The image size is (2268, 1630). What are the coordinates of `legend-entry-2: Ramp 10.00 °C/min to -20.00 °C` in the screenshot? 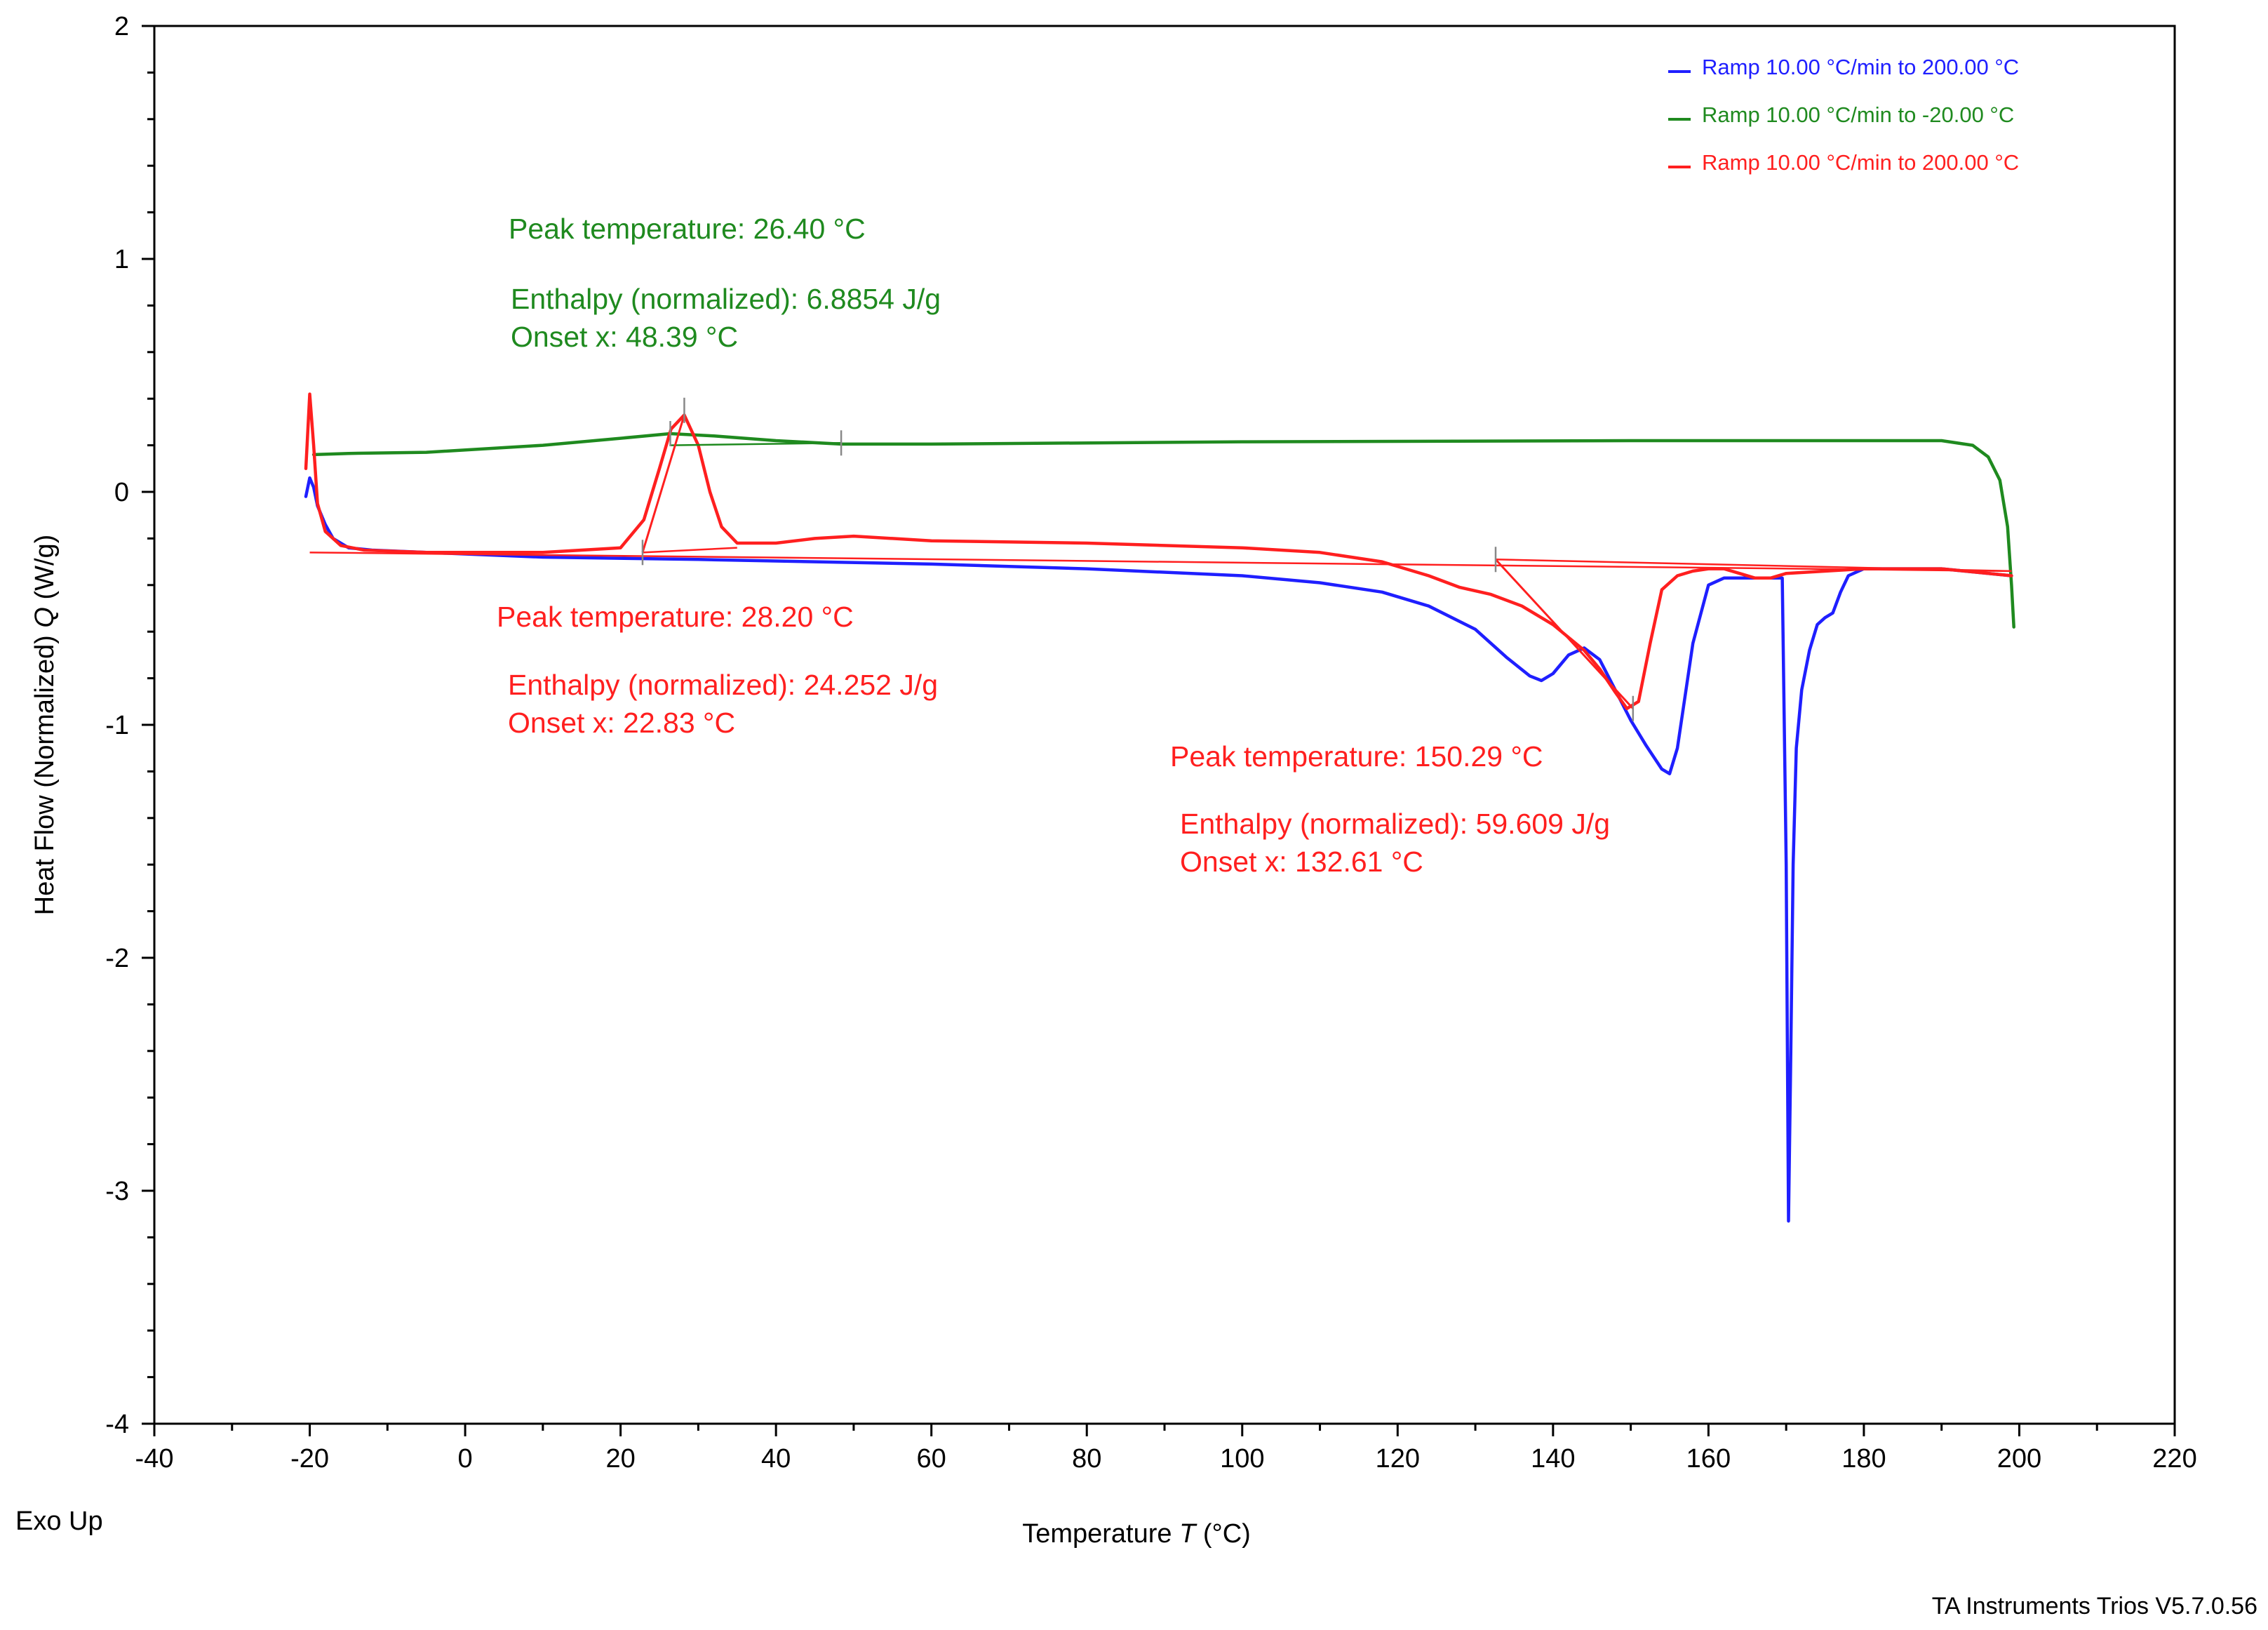 It's located at (1858, 115).